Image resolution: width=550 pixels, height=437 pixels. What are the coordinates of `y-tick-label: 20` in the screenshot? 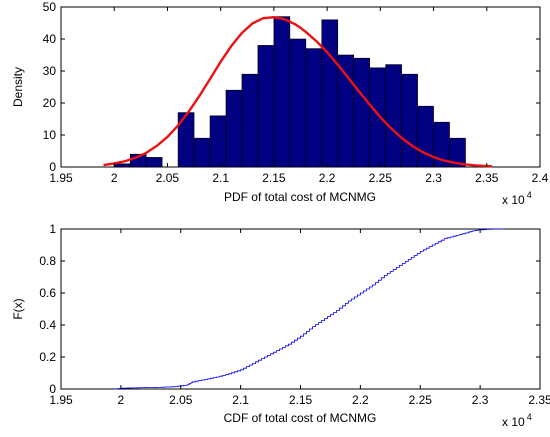 It's located at (50, 103).